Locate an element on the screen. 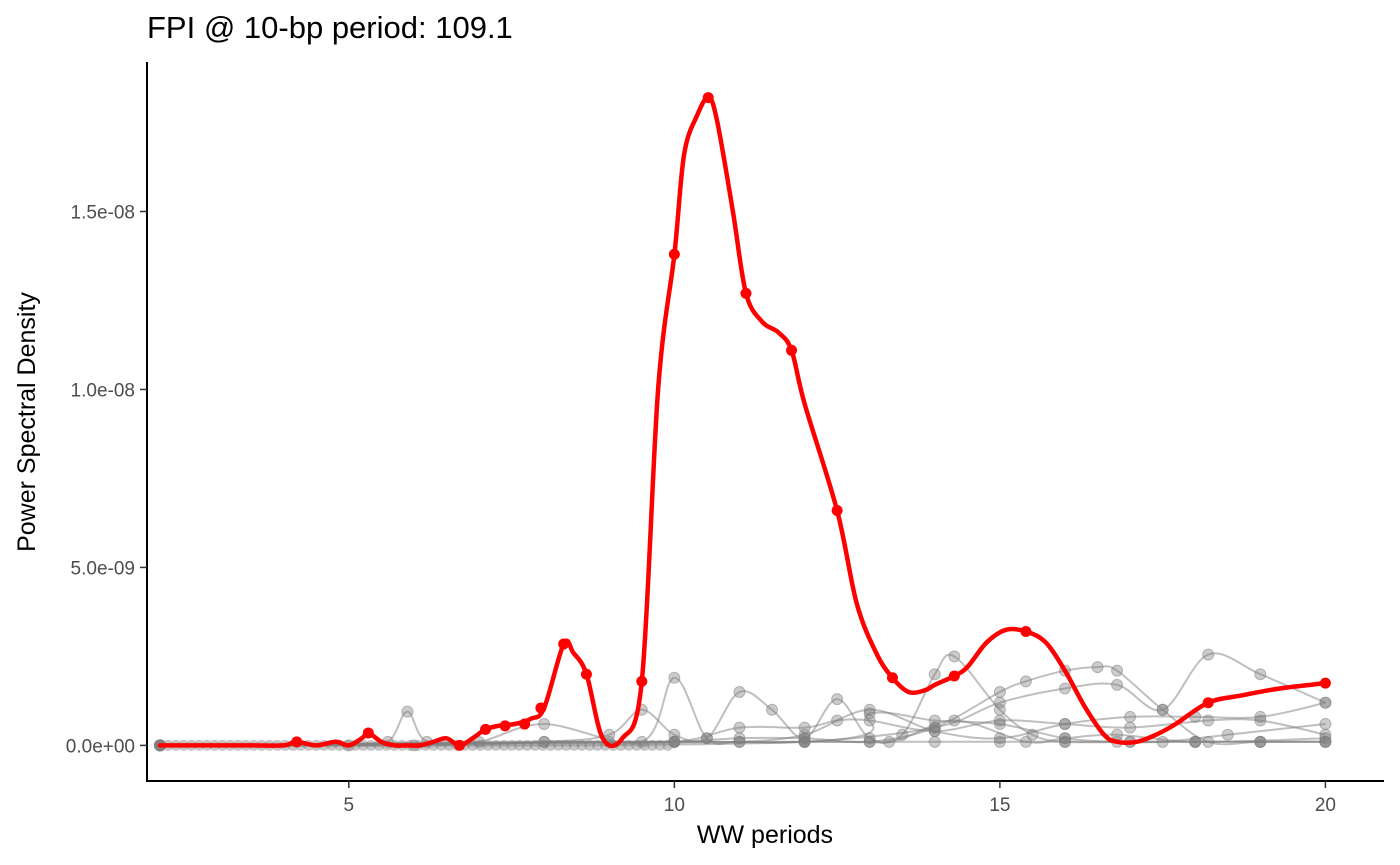  y-tick-label: 5.0e-09 is located at coordinates (103, 568).